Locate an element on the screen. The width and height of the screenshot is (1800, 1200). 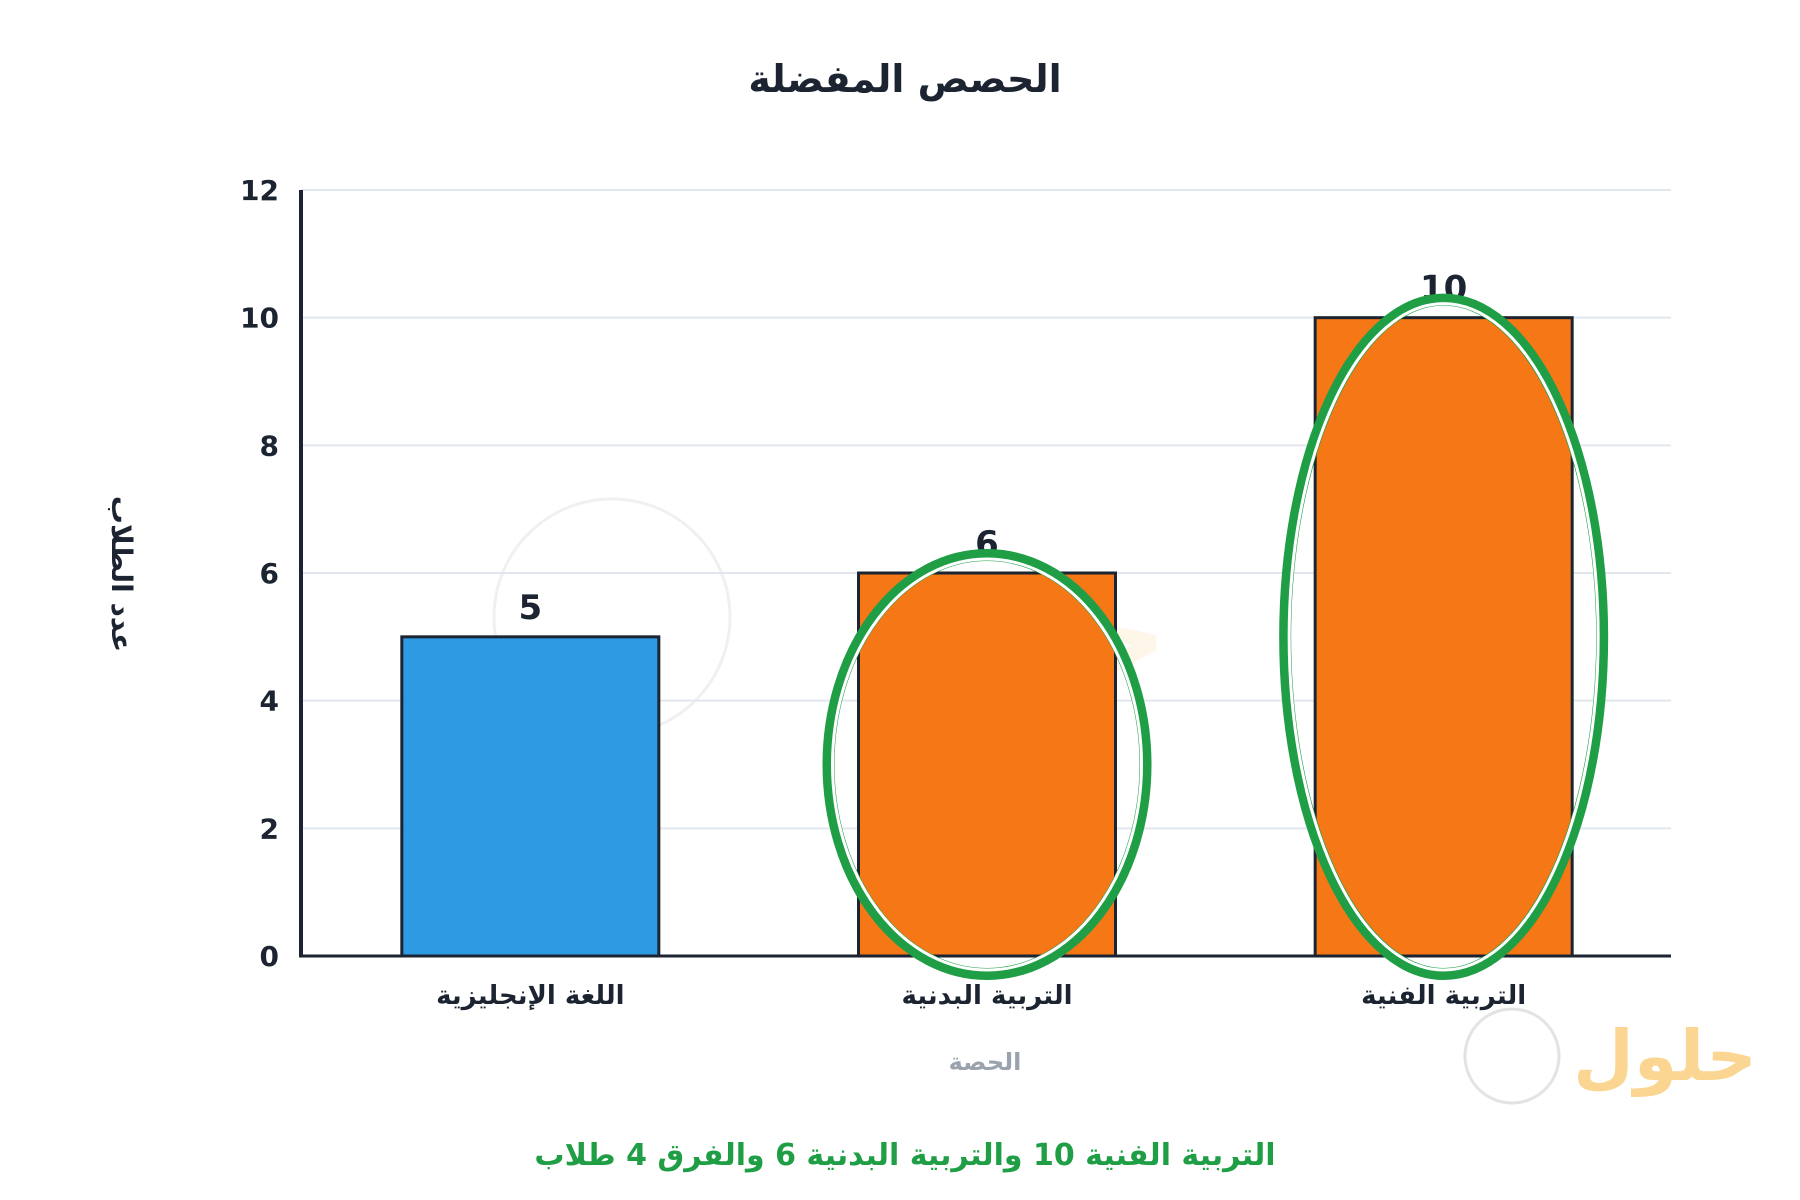
y-axis-ticks: 0 2 4 6 8 10 12 is located at coordinates (259, 573).